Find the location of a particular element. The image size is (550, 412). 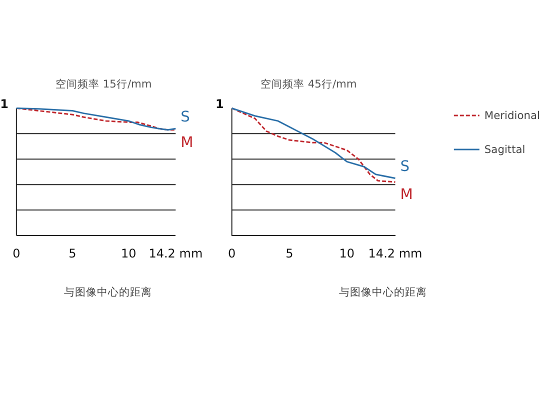

chart-title: 空间频率 15行/mm is located at coordinates (104, 84).